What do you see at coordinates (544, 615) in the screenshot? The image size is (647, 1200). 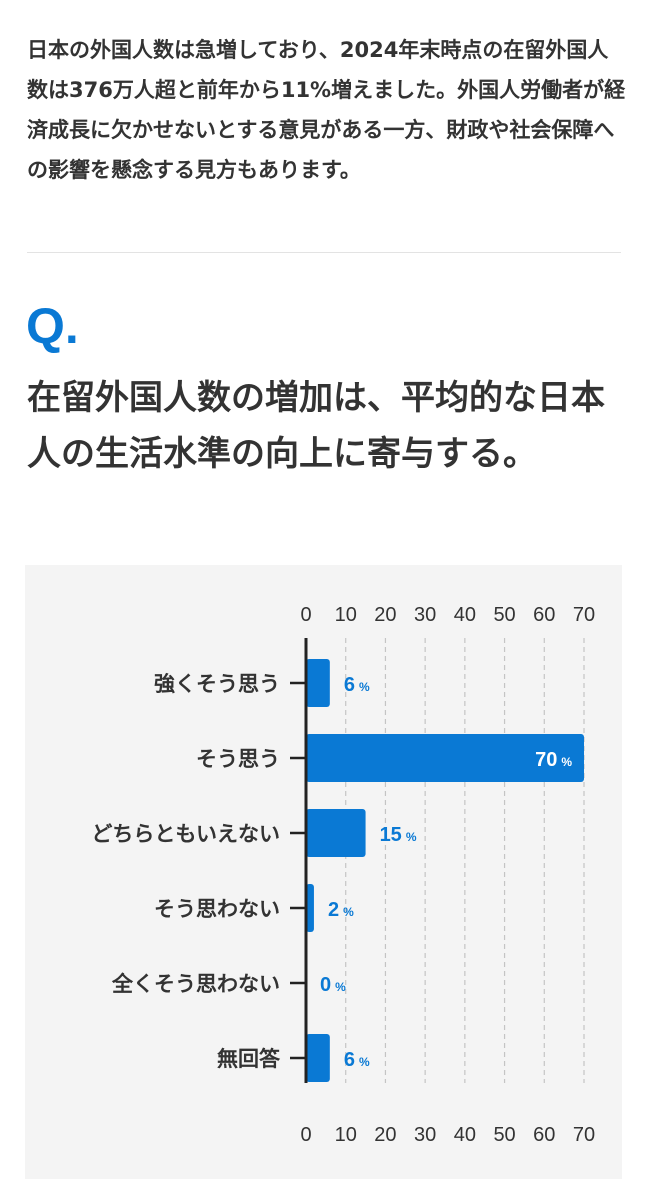 I see `tick-label-top: 60` at bounding box center [544, 615].